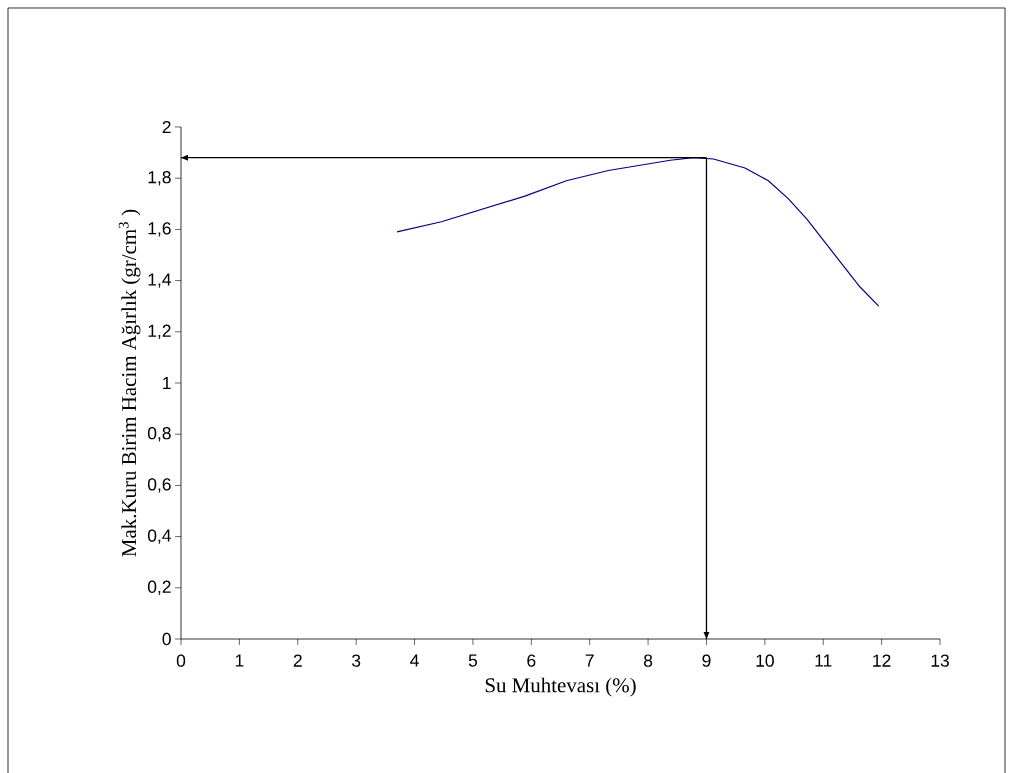  I want to click on y-tick-label: 0,6, so click(159, 485).